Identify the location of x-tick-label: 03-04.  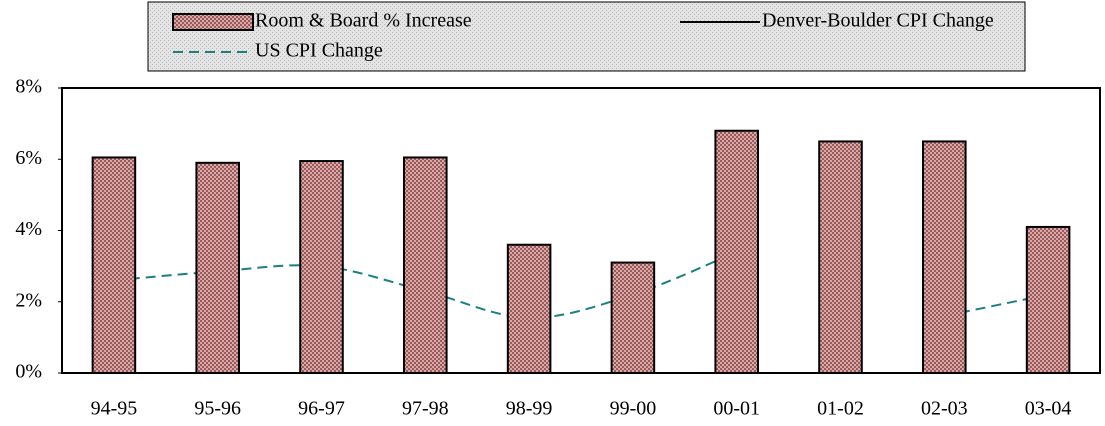
(1048, 409).